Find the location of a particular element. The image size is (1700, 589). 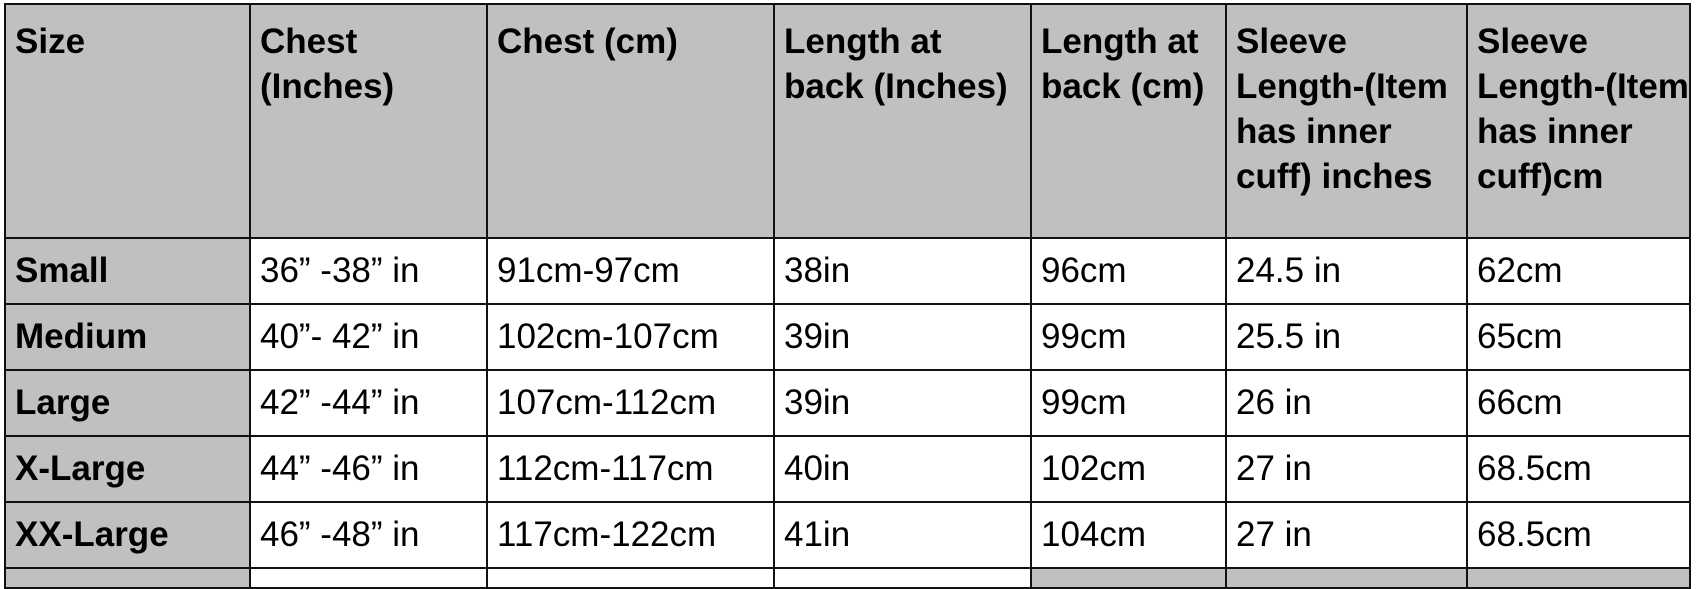

cell-sleeve-cm: 62cm is located at coordinates (1578, 271).